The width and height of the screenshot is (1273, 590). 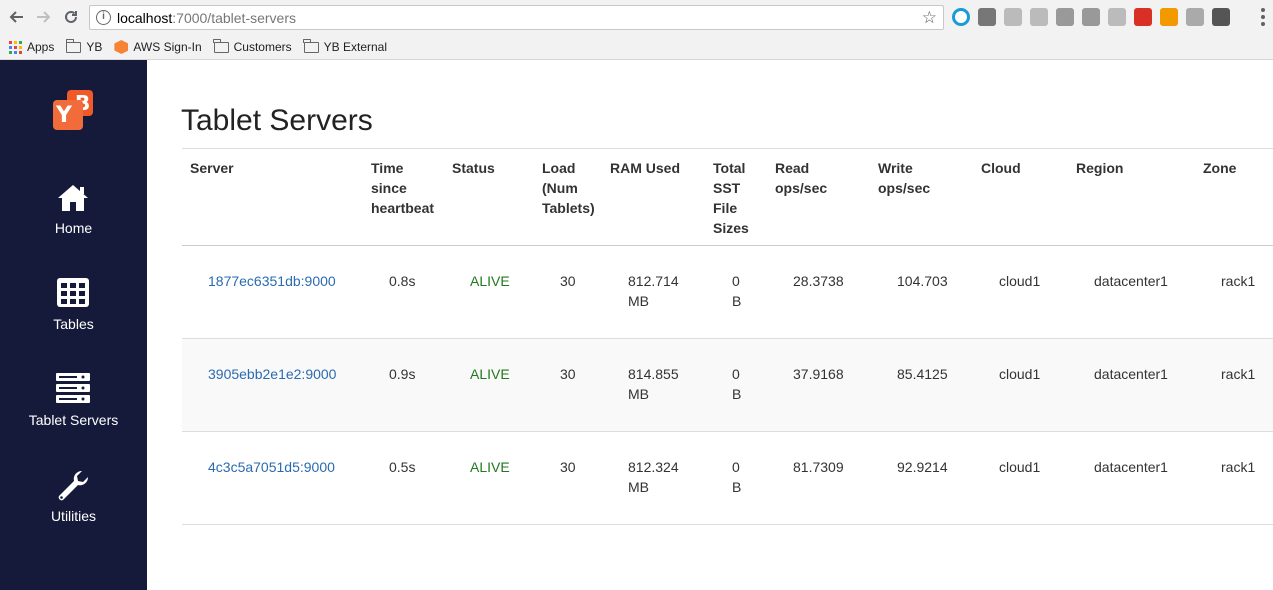 I want to click on ram-cell-line: 814.855, so click(x=653, y=374).